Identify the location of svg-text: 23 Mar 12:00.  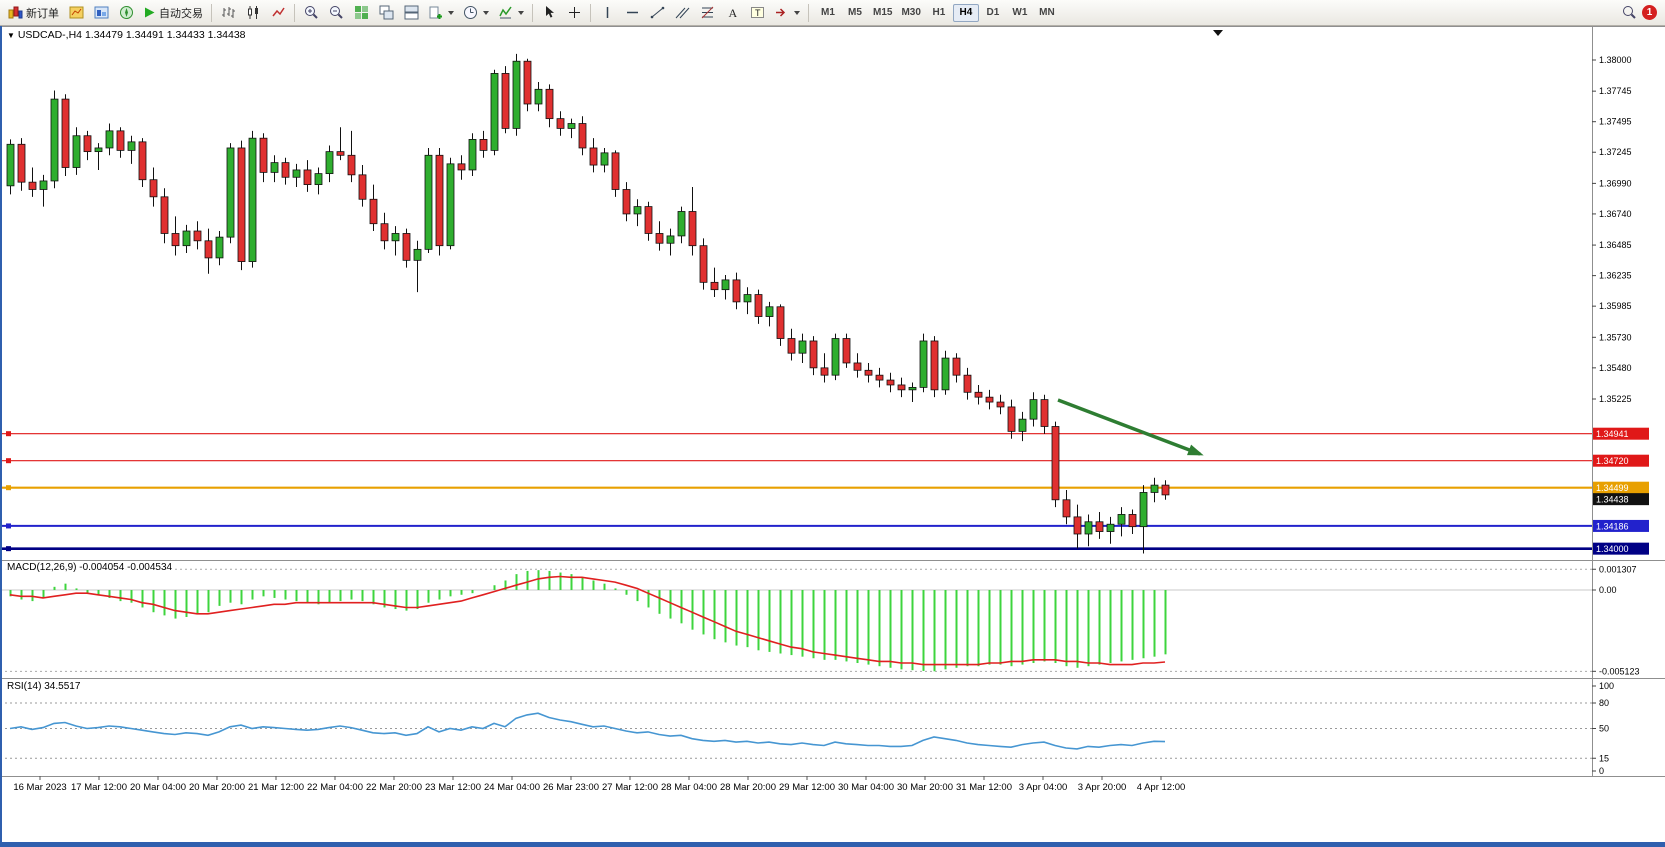
(453, 787).